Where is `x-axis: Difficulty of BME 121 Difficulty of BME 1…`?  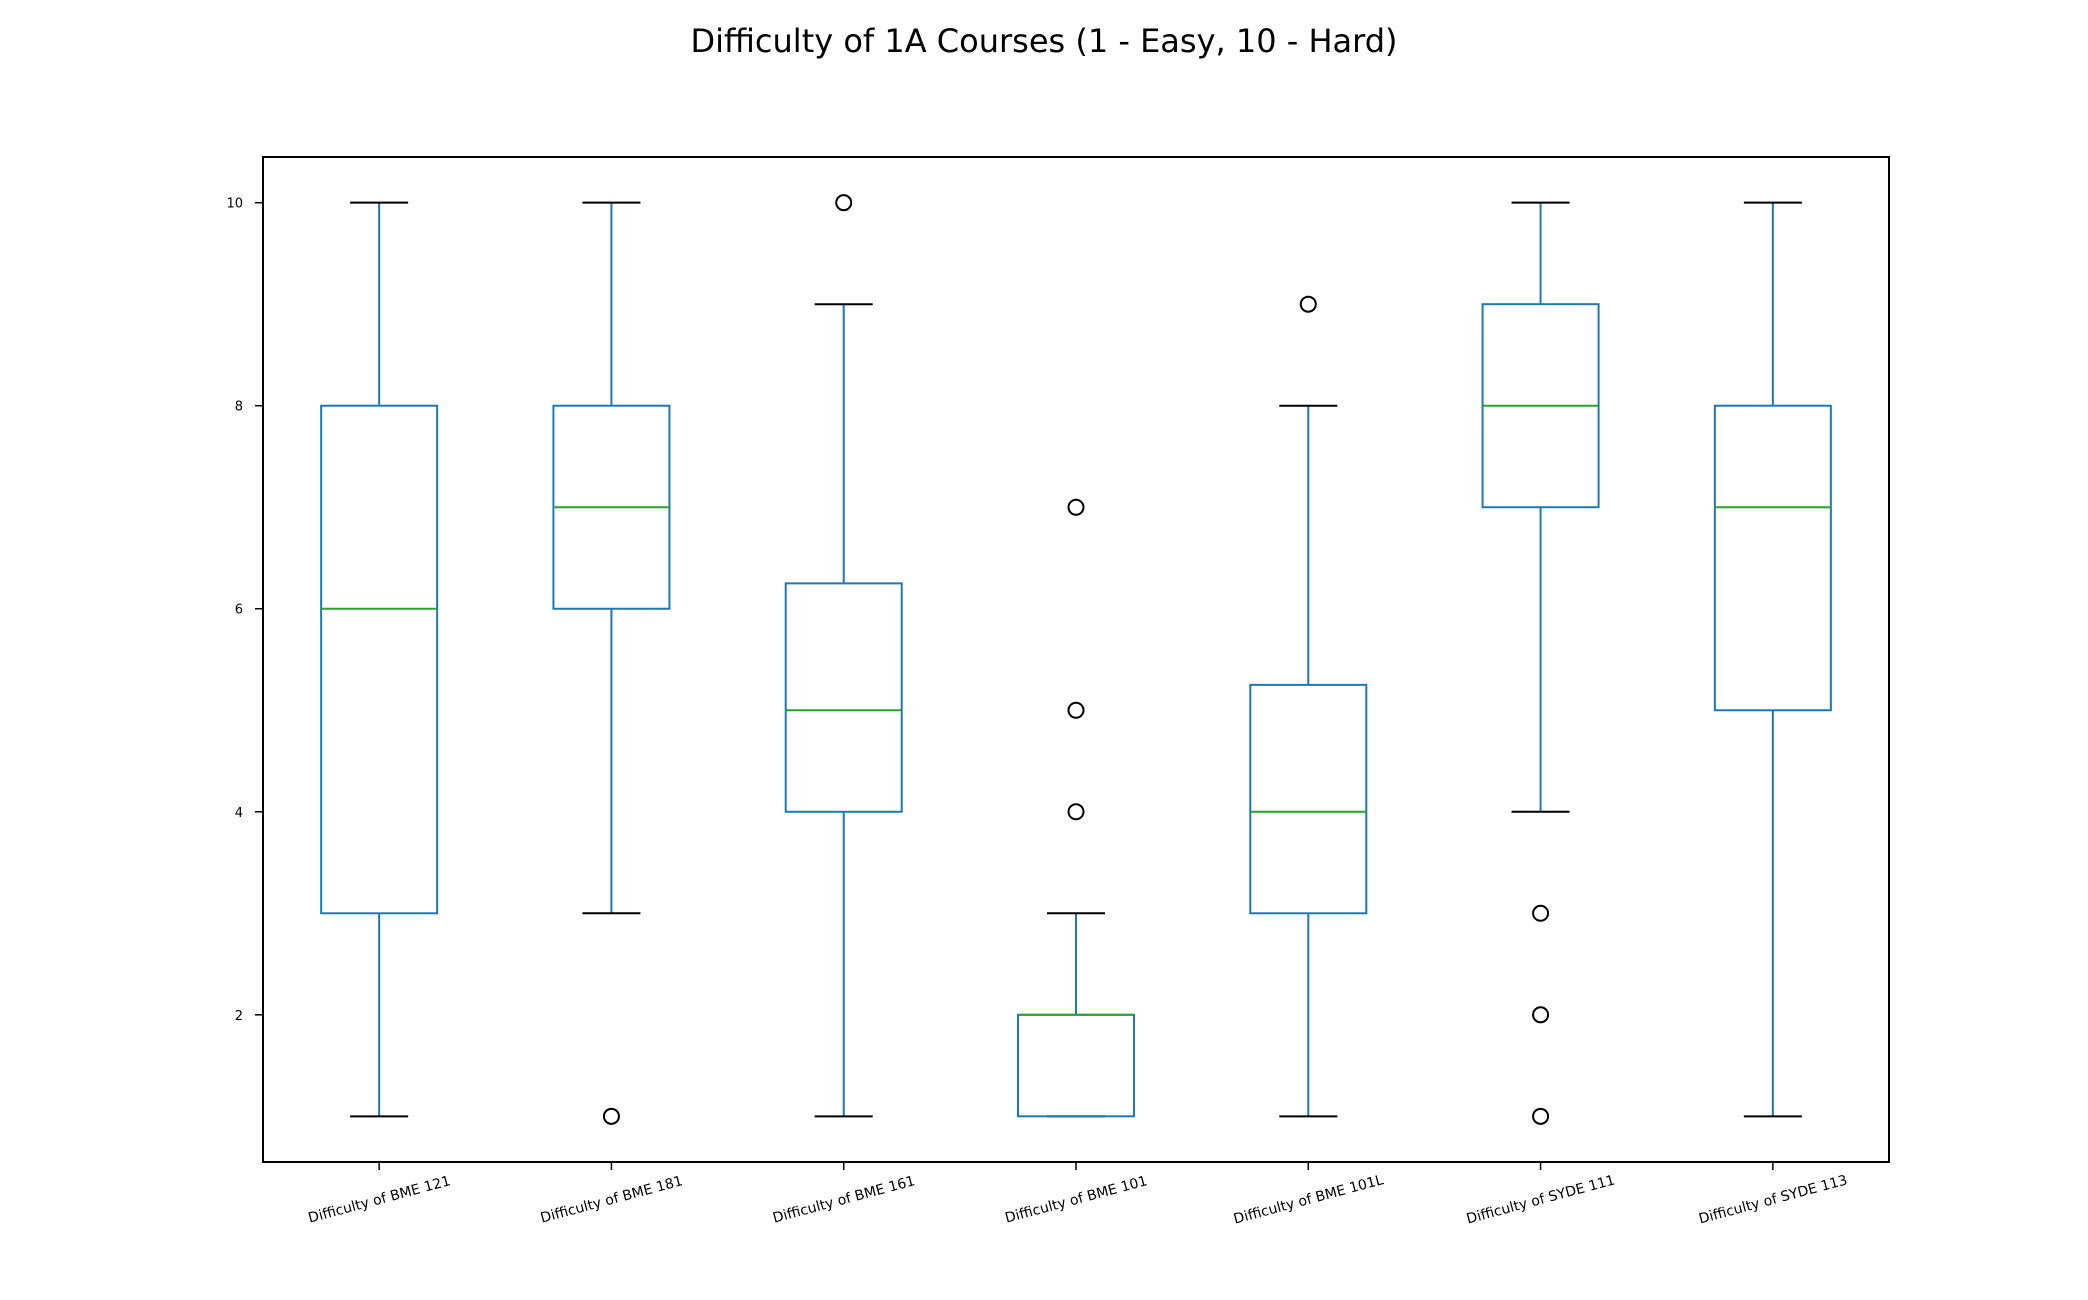
x-axis: Difficulty of BME 121 Difficulty of BME 1… is located at coordinates (1078, 1195).